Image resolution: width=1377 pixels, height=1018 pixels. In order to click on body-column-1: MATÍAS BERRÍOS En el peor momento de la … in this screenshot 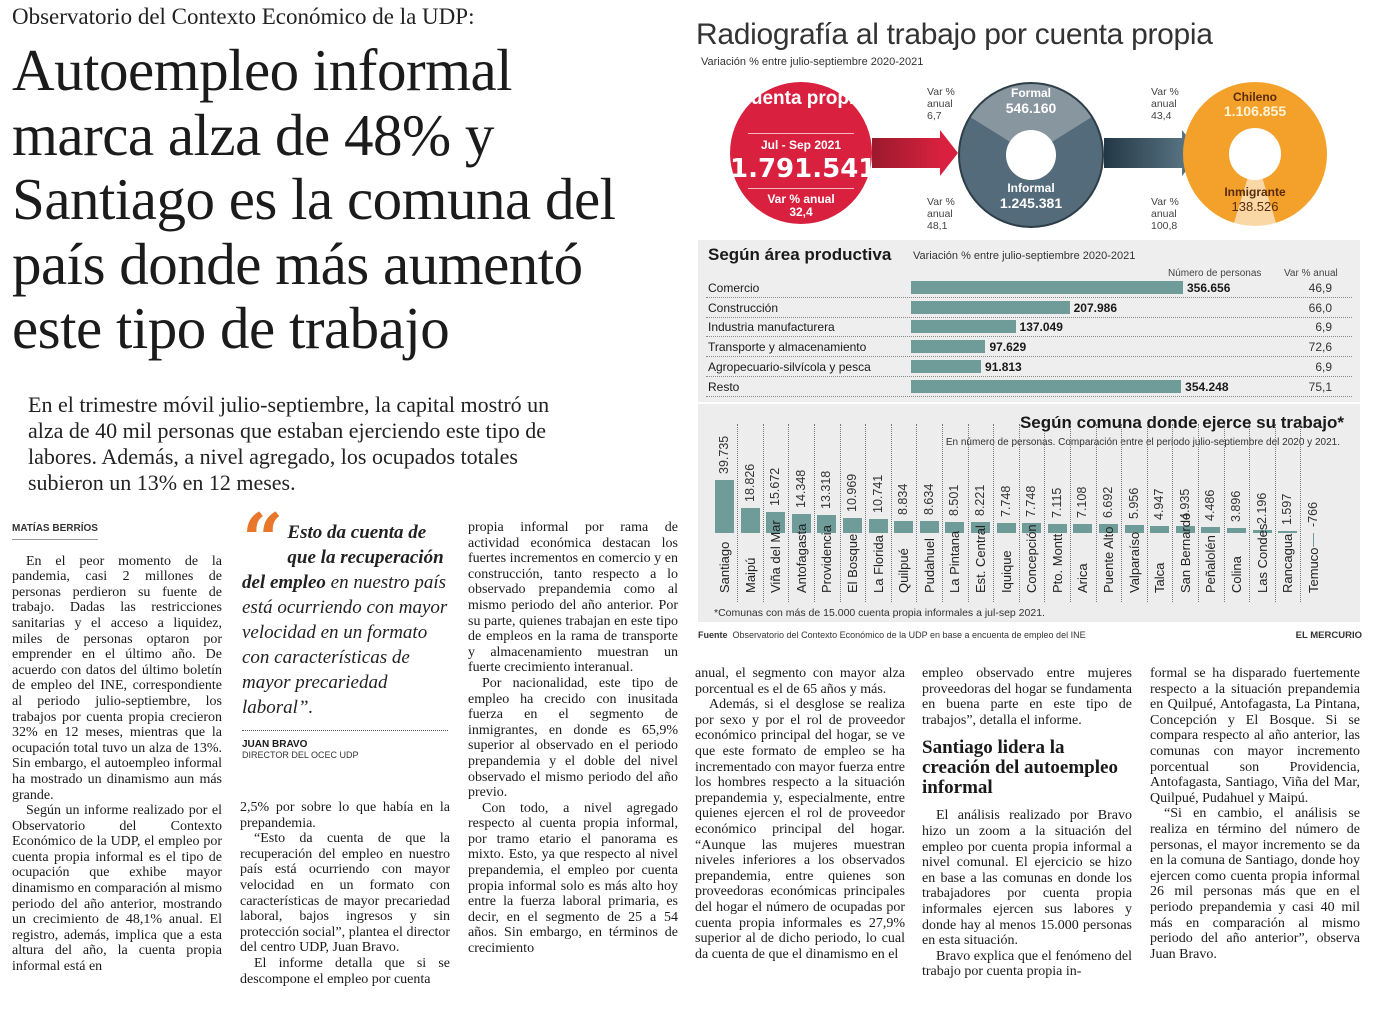, I will do `click(117, 760)`.